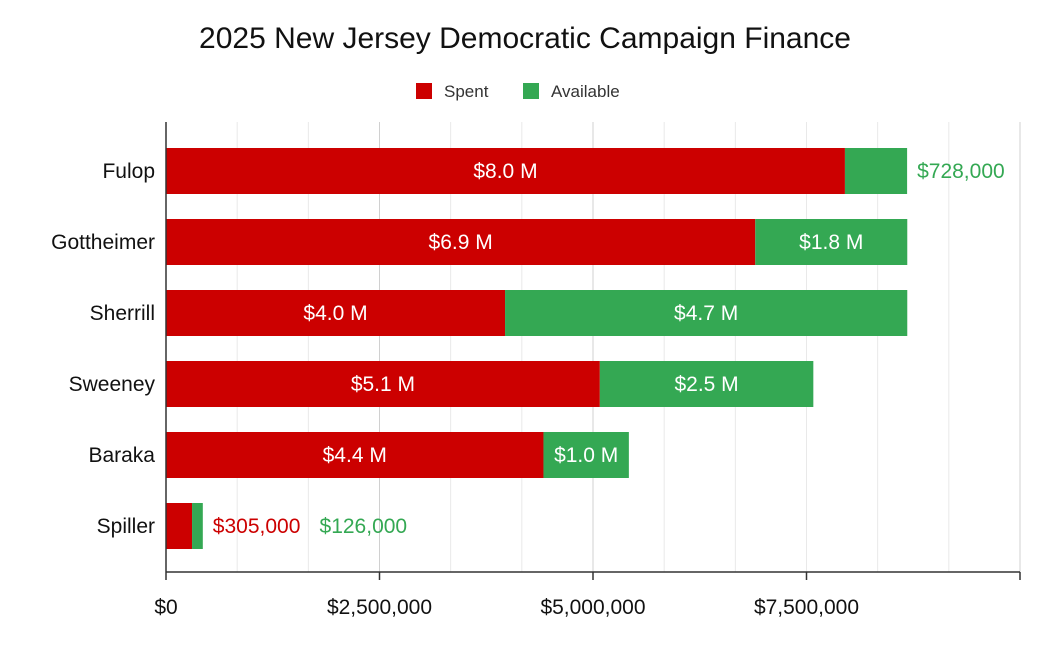  Describe the element at coordinates (126, 526) in the screenshot. I see `category-label-spiller: Spiller` at that location.